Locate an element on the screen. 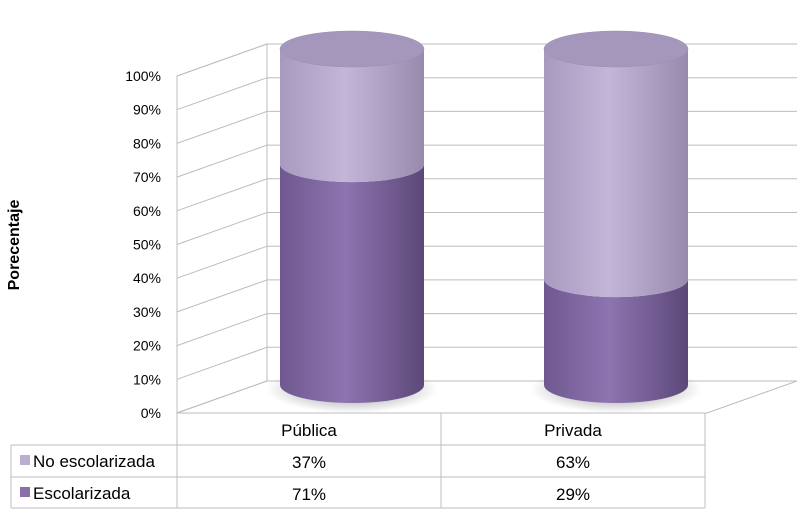 The width and height of the screenshot is (800, 515). table-value: 71% is located at coordinates (309, 494).